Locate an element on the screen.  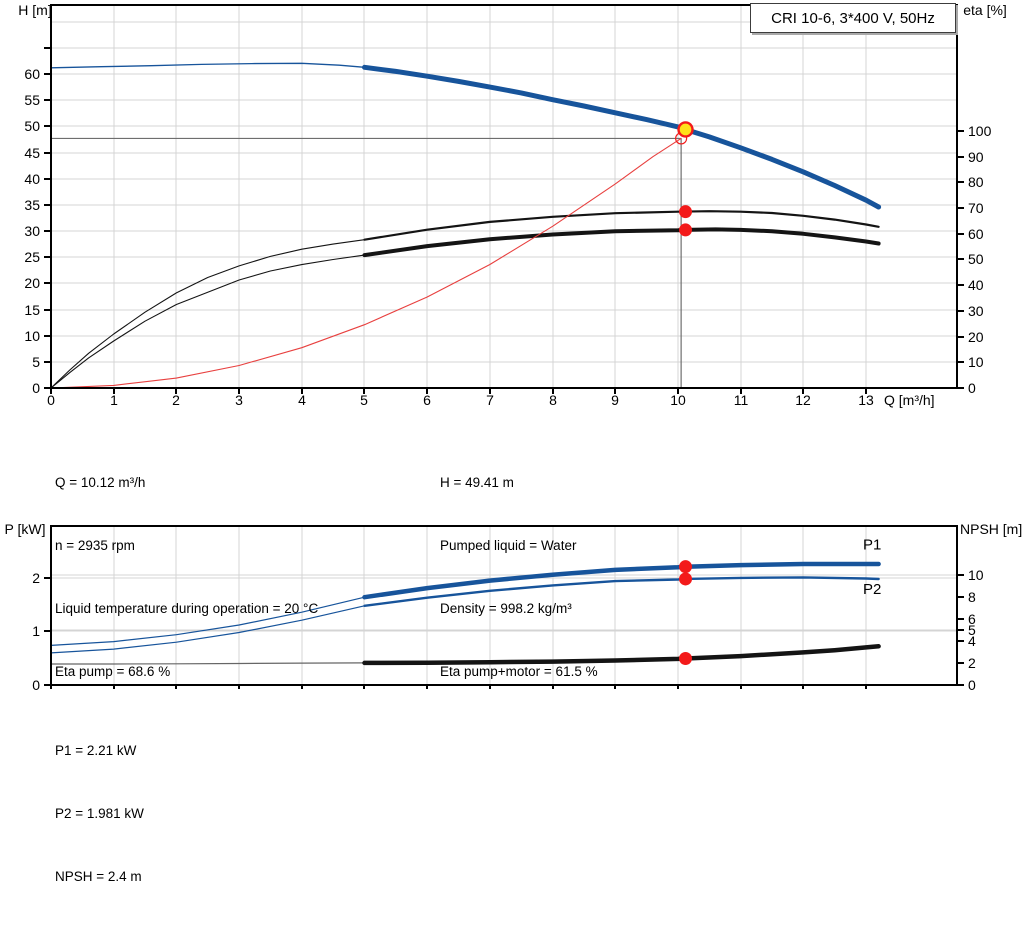
svg-text: 15 is located at coordinates (32, 310).